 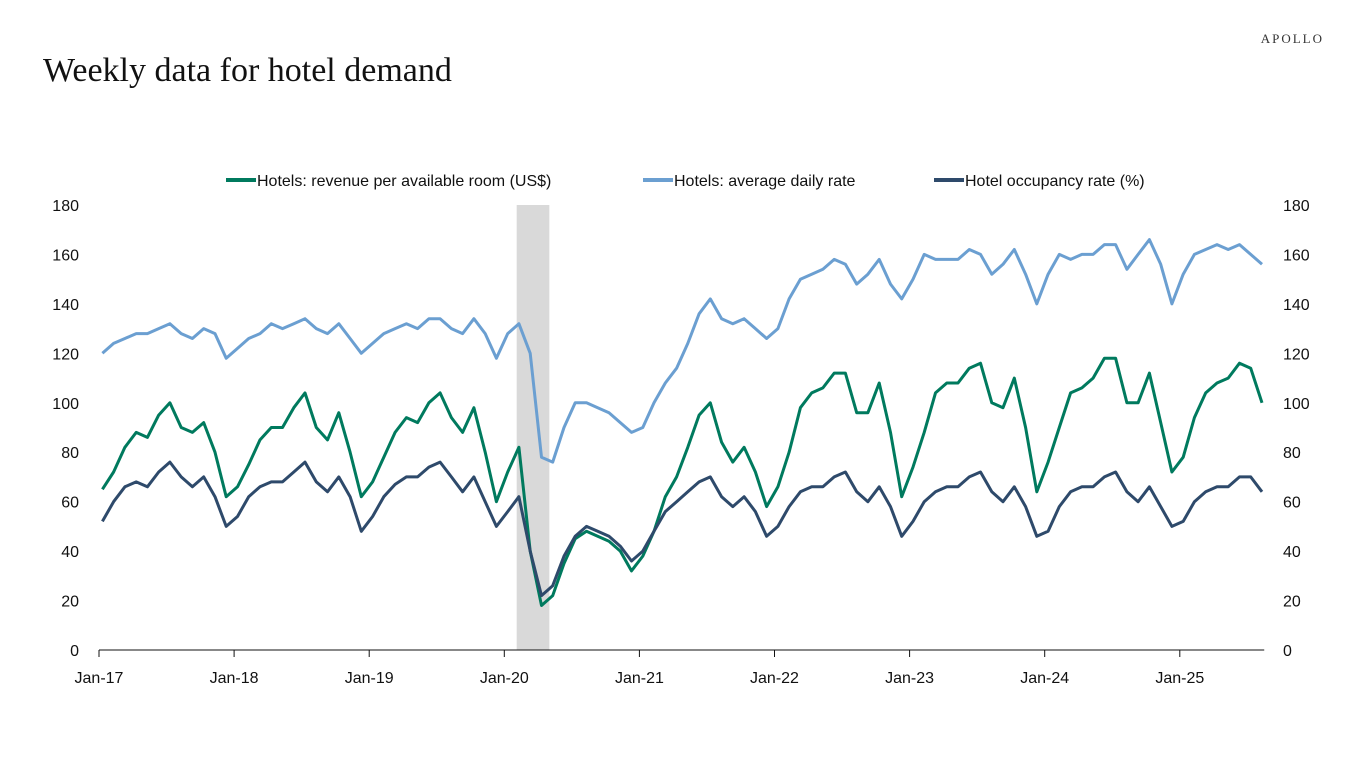 What do you see at coordinates (1055, 181) in the screenshot?
I see `legend-label: Hotel occupancy rate (%)` at bounding box center [1055, 181].